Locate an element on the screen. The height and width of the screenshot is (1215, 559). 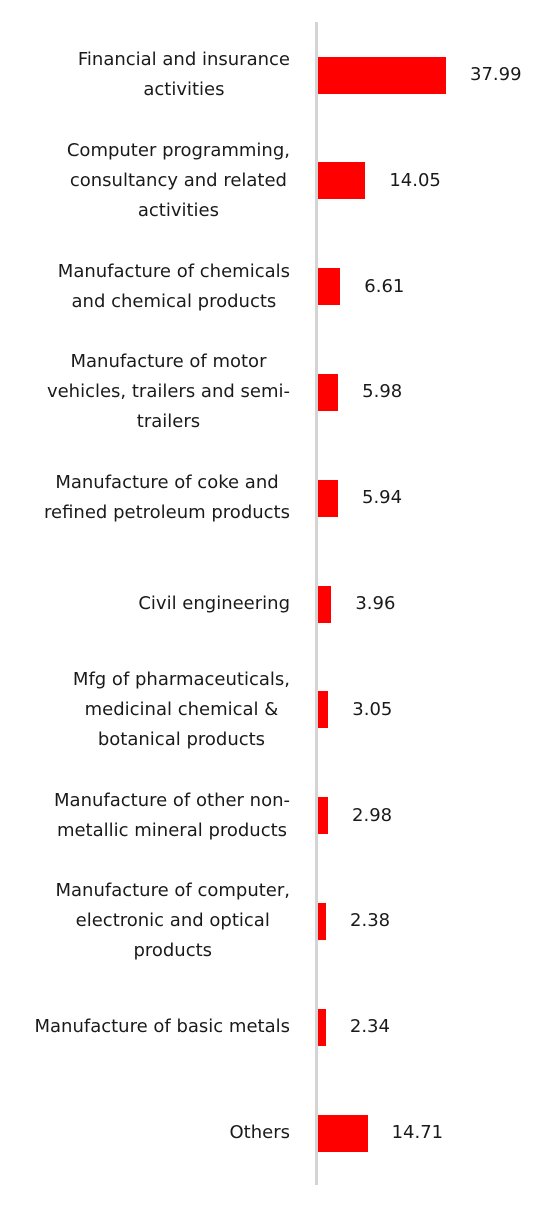
value-label: 5.94 is located at coordinates (382, 498).